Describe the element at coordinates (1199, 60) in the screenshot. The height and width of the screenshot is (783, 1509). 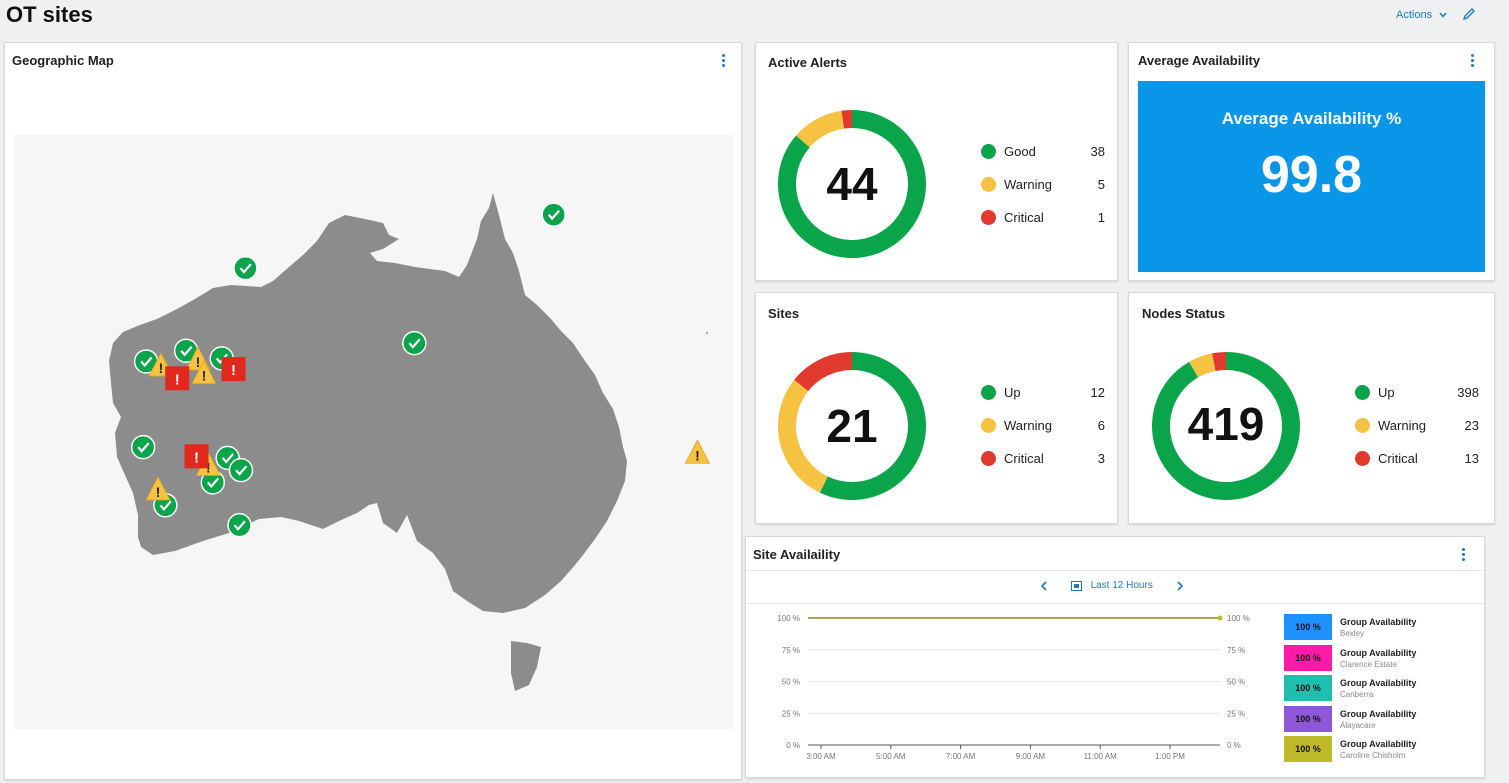
I see `panel-title: Average Availability` at that location.